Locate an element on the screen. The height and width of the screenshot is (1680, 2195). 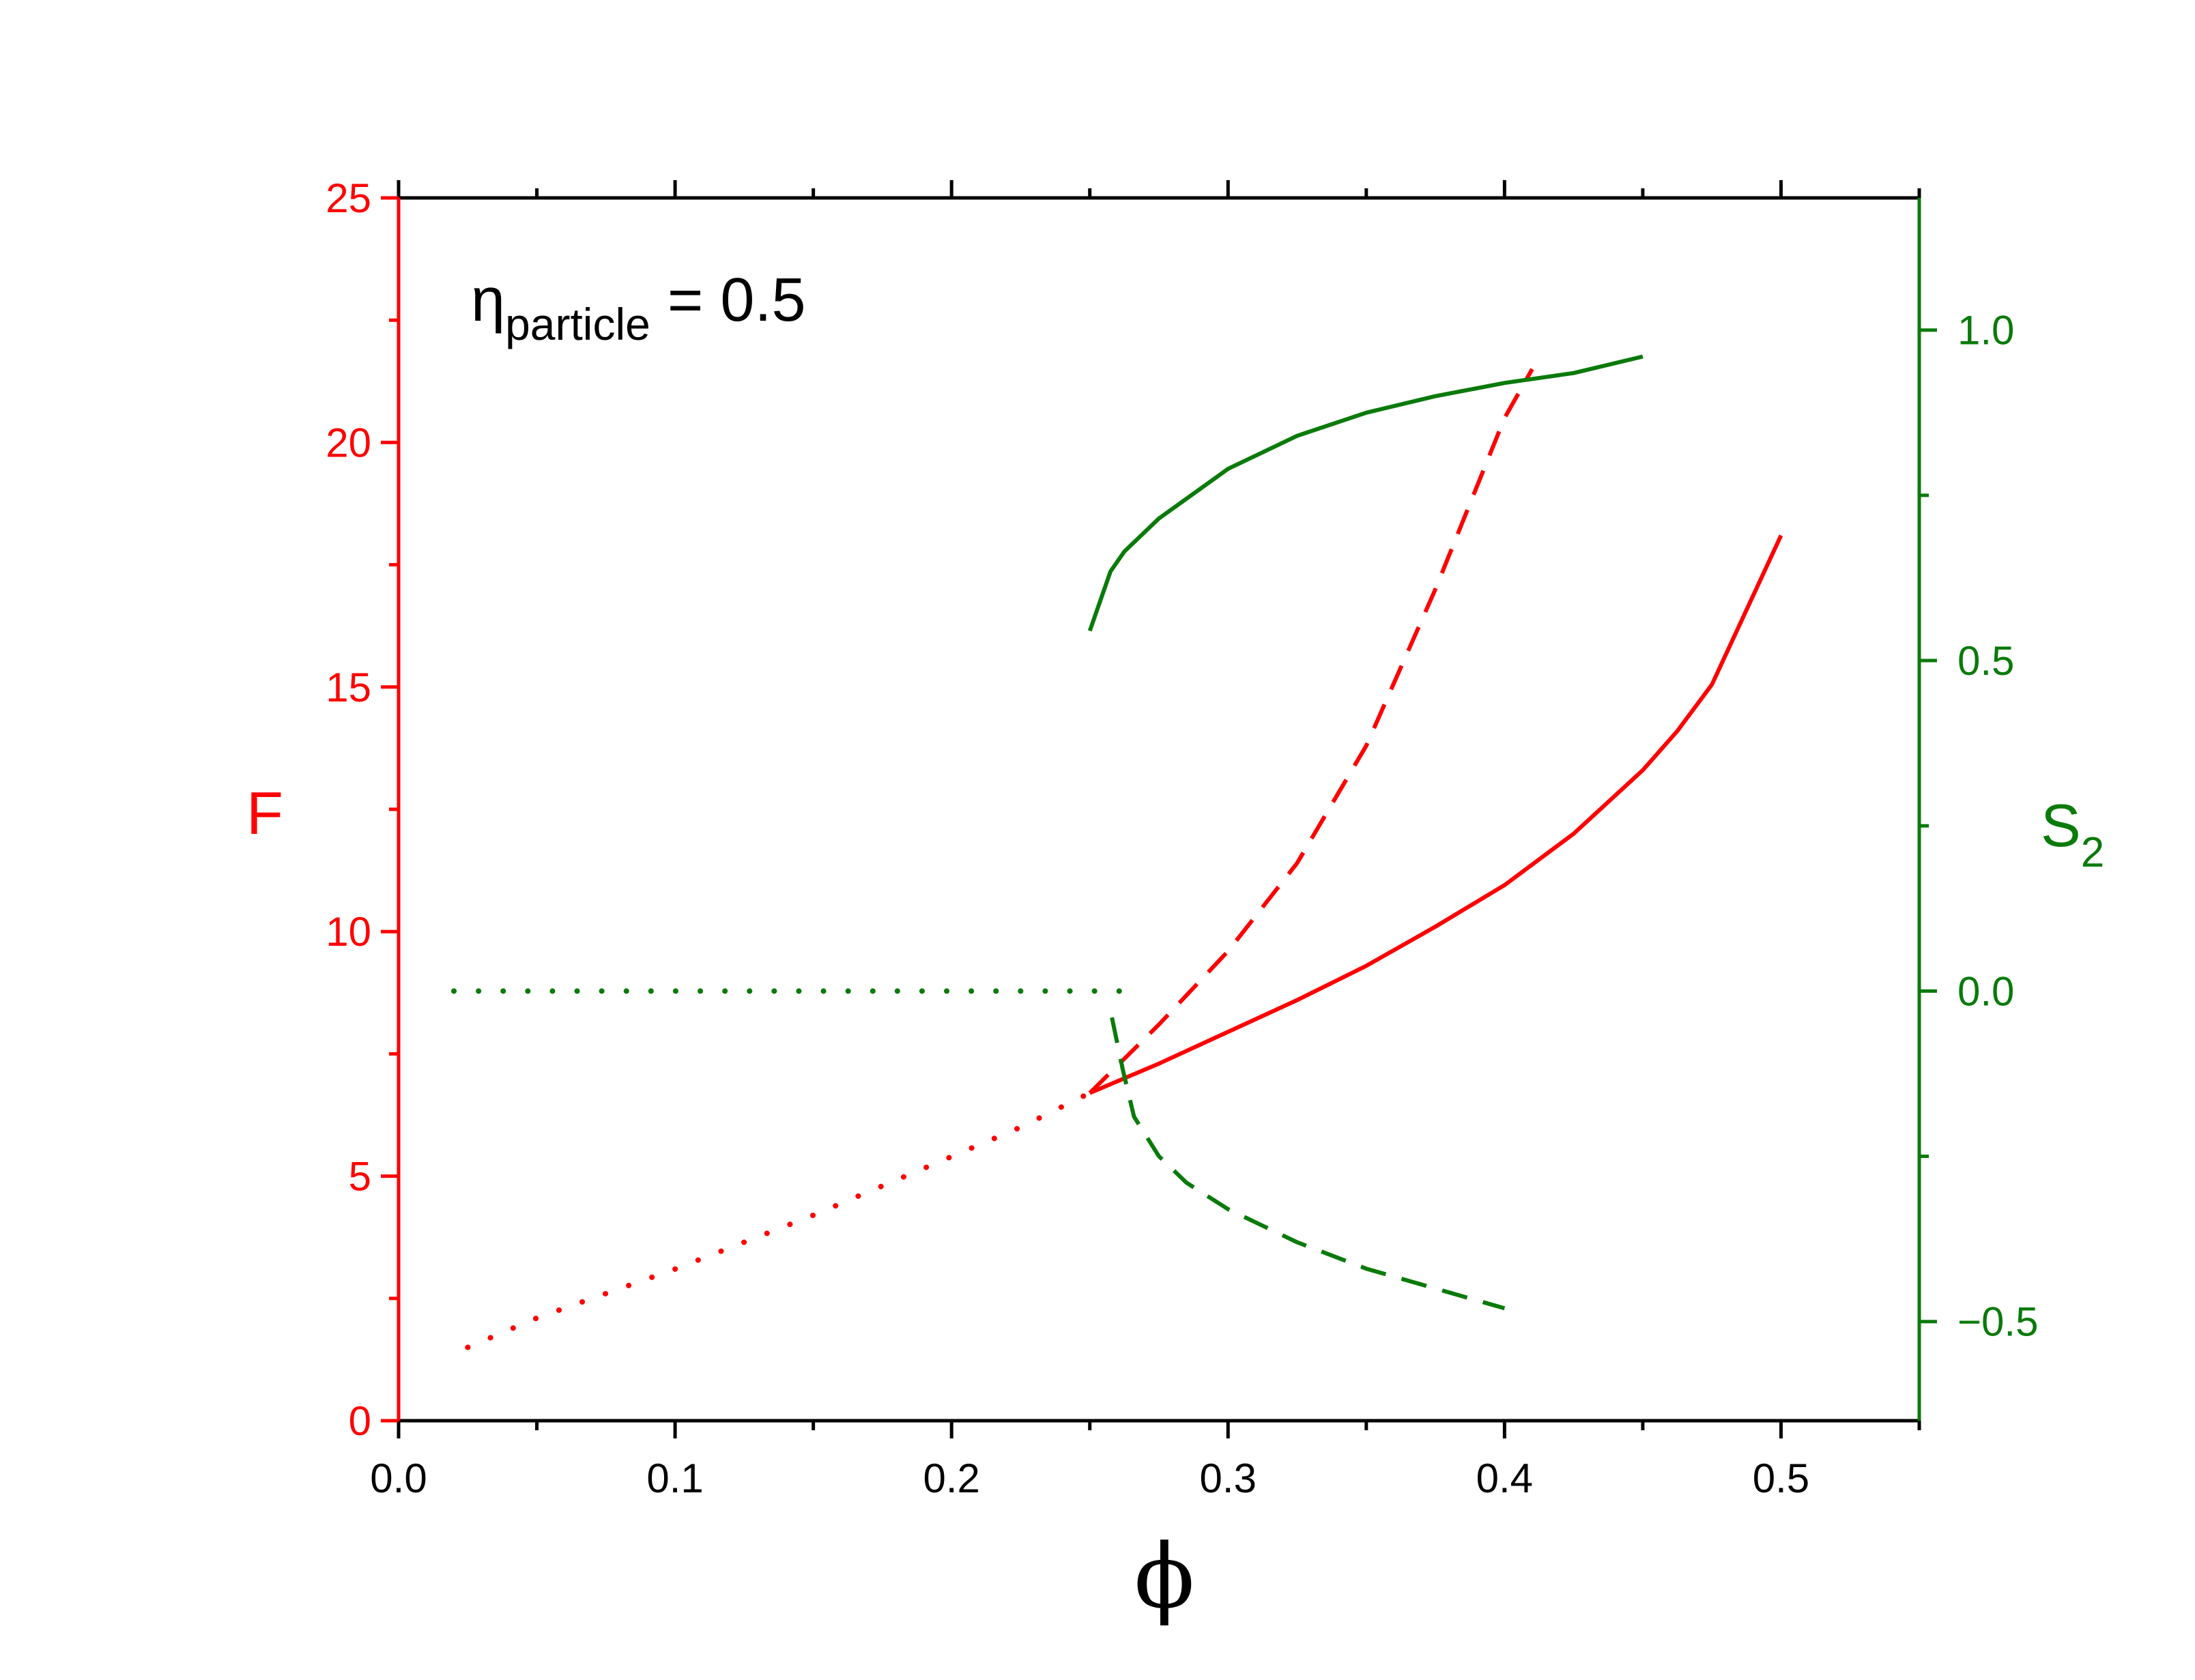
annotation-suffix: = 0.5 is located at coordinates (728, 300).